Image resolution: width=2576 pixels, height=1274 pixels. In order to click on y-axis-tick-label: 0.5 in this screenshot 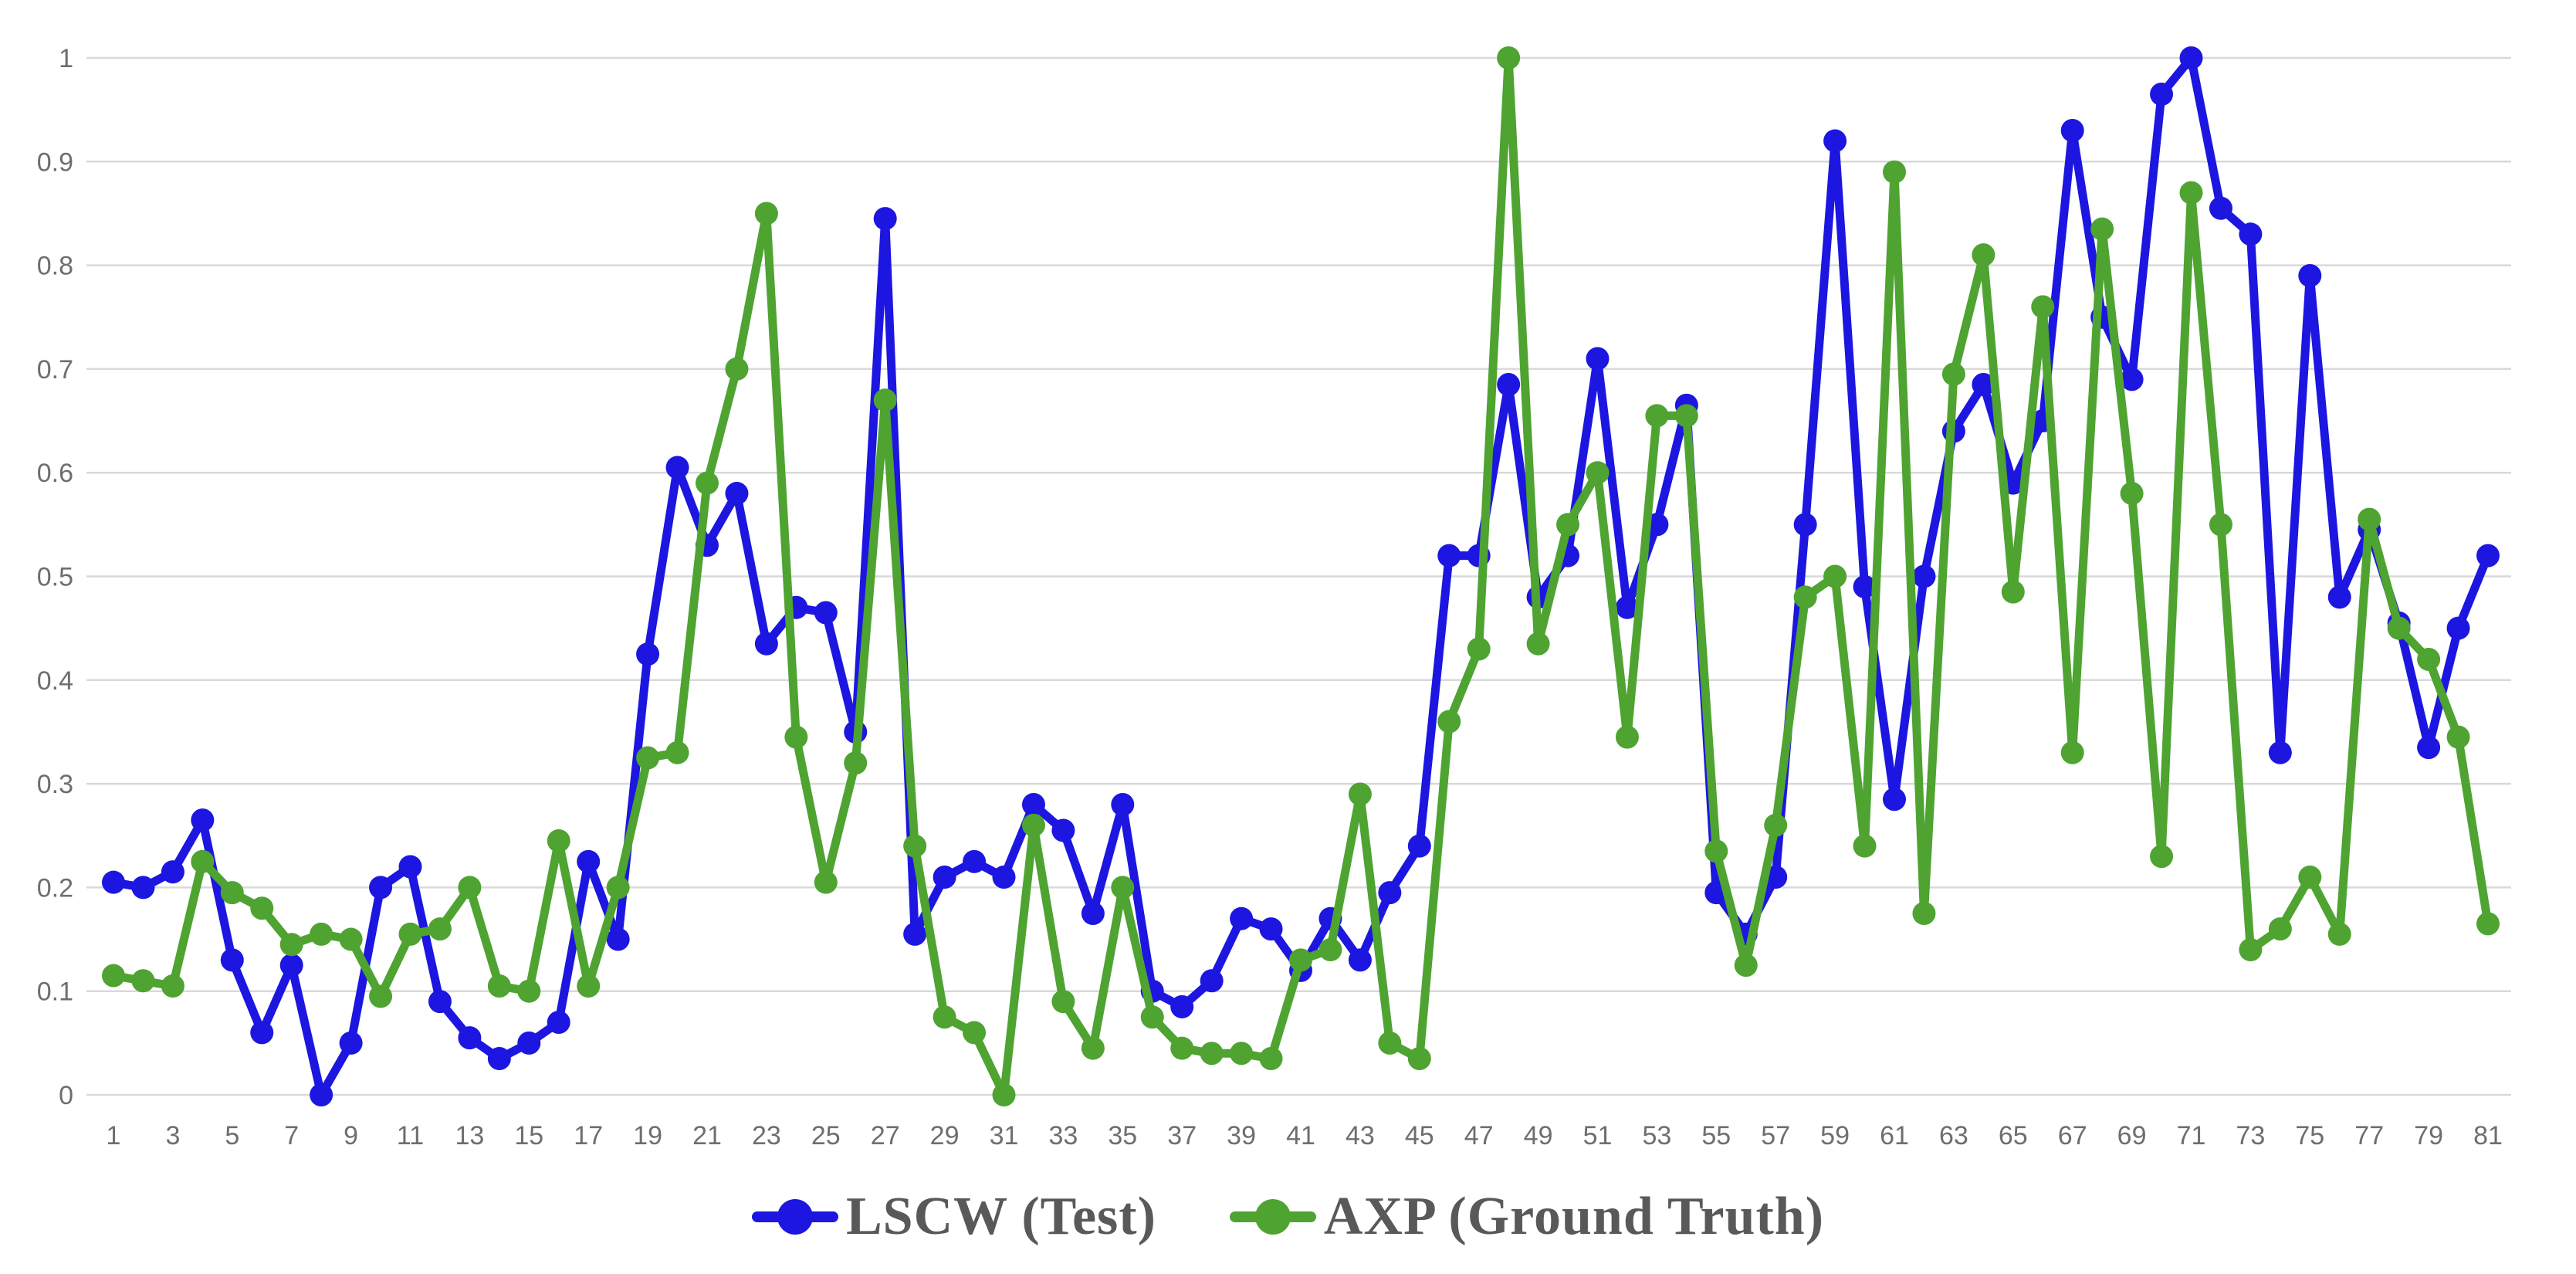, I will do `click(55, 577)`.